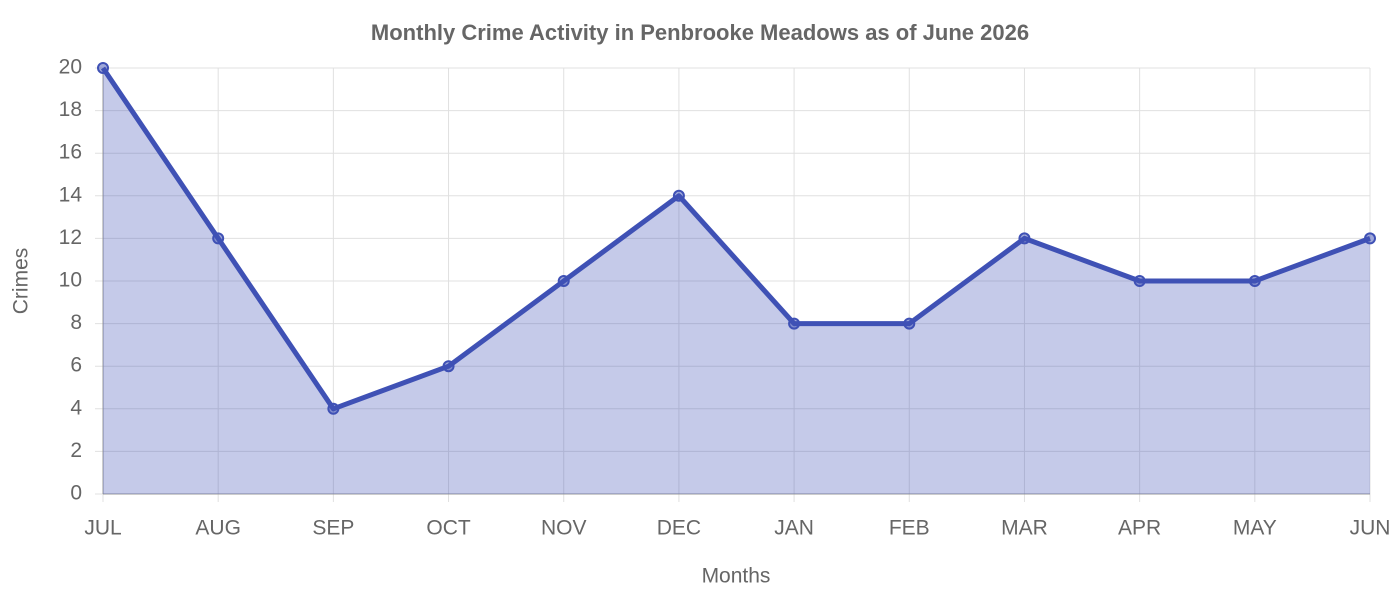 This screenshot has height=600, width=1400. What do you see at coordinates (679, 528) in the screenshot?
I see `x-tick-label: DEC` at bounding box center [679, 528].